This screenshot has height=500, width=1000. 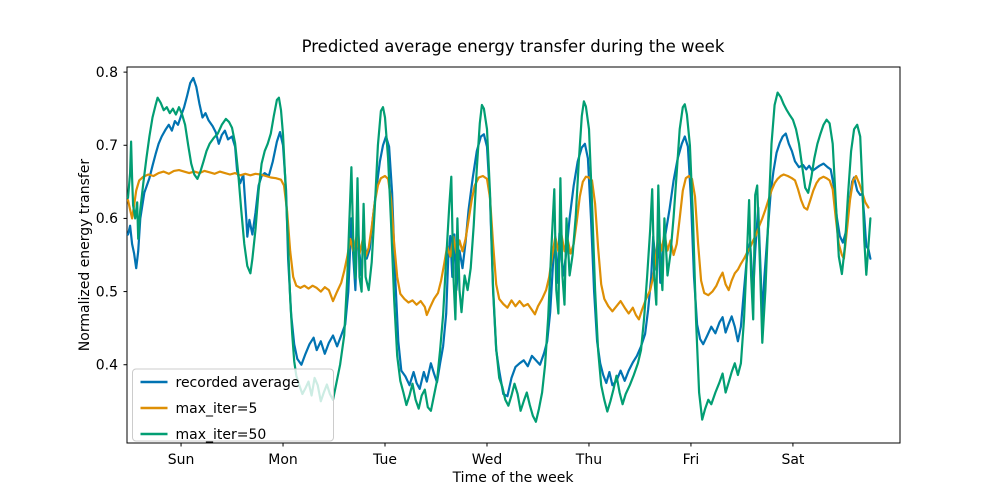 I want to click on x-tick-label: Sun, so click(x=181, y=460).